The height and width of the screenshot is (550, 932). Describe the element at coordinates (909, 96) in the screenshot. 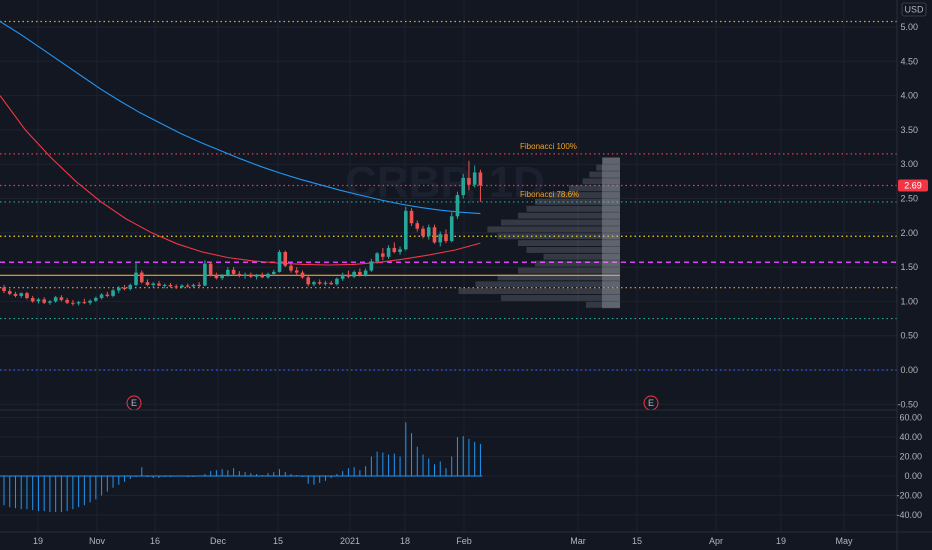

I see `price-tick-label: 4.00` at that location.